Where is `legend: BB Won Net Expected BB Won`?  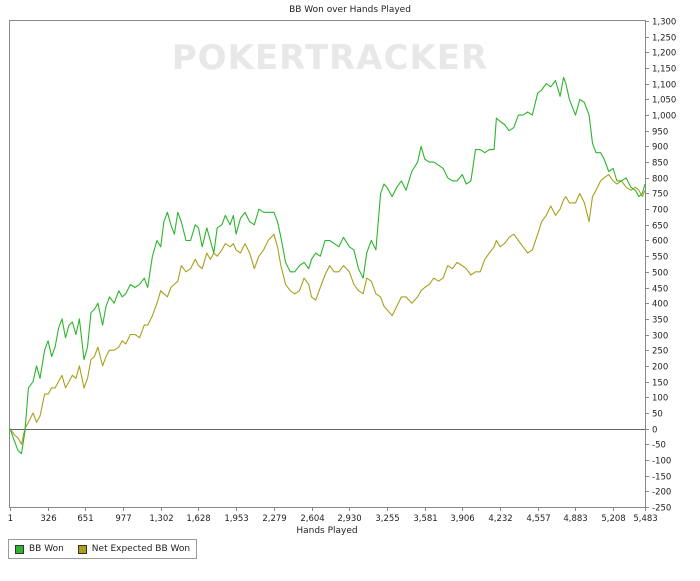
legend: BB Won Net Expected BB Won is located at coordinates (103, 549).